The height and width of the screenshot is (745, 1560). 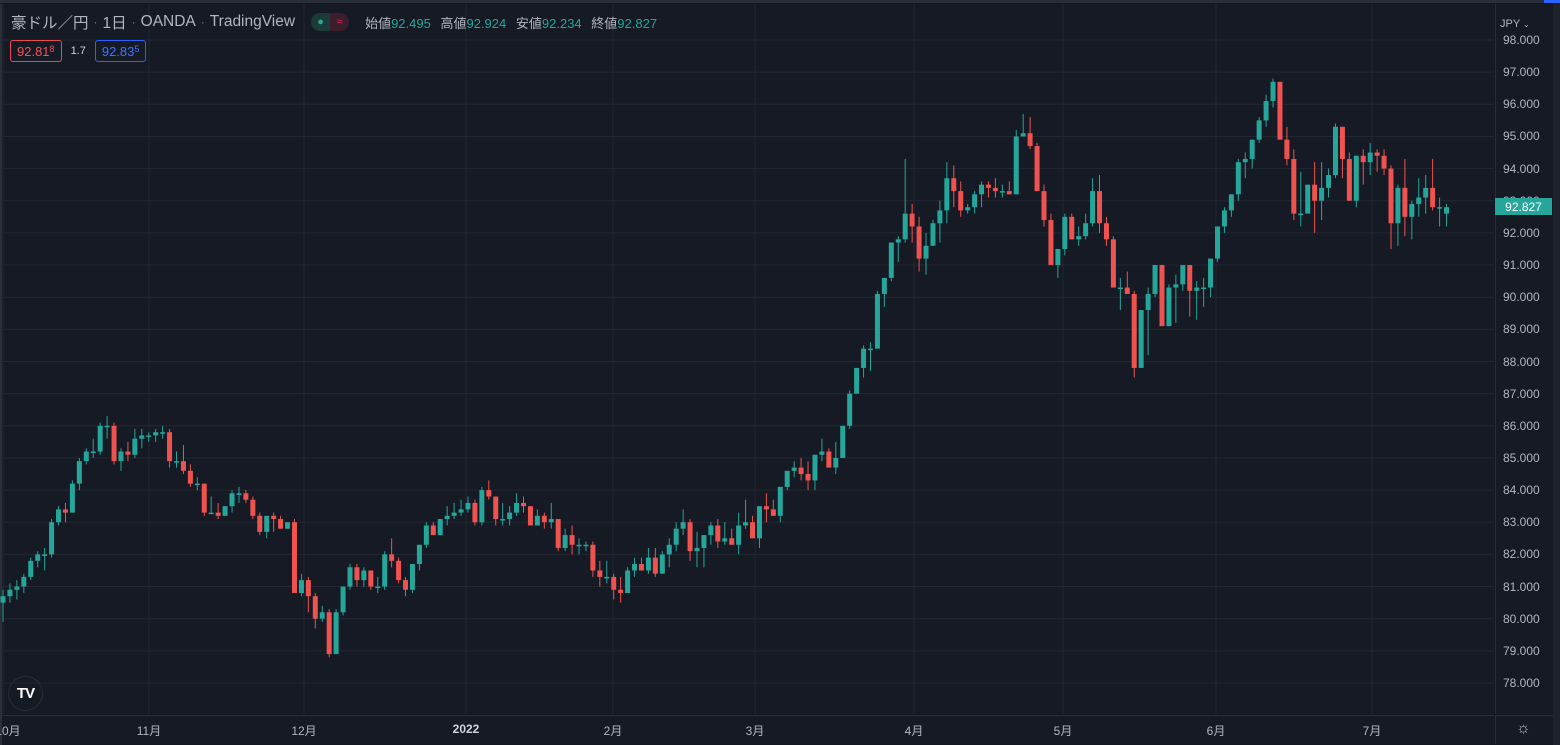 I want to click on price-tick-label: 94.000, so click(x=1521, y=168).